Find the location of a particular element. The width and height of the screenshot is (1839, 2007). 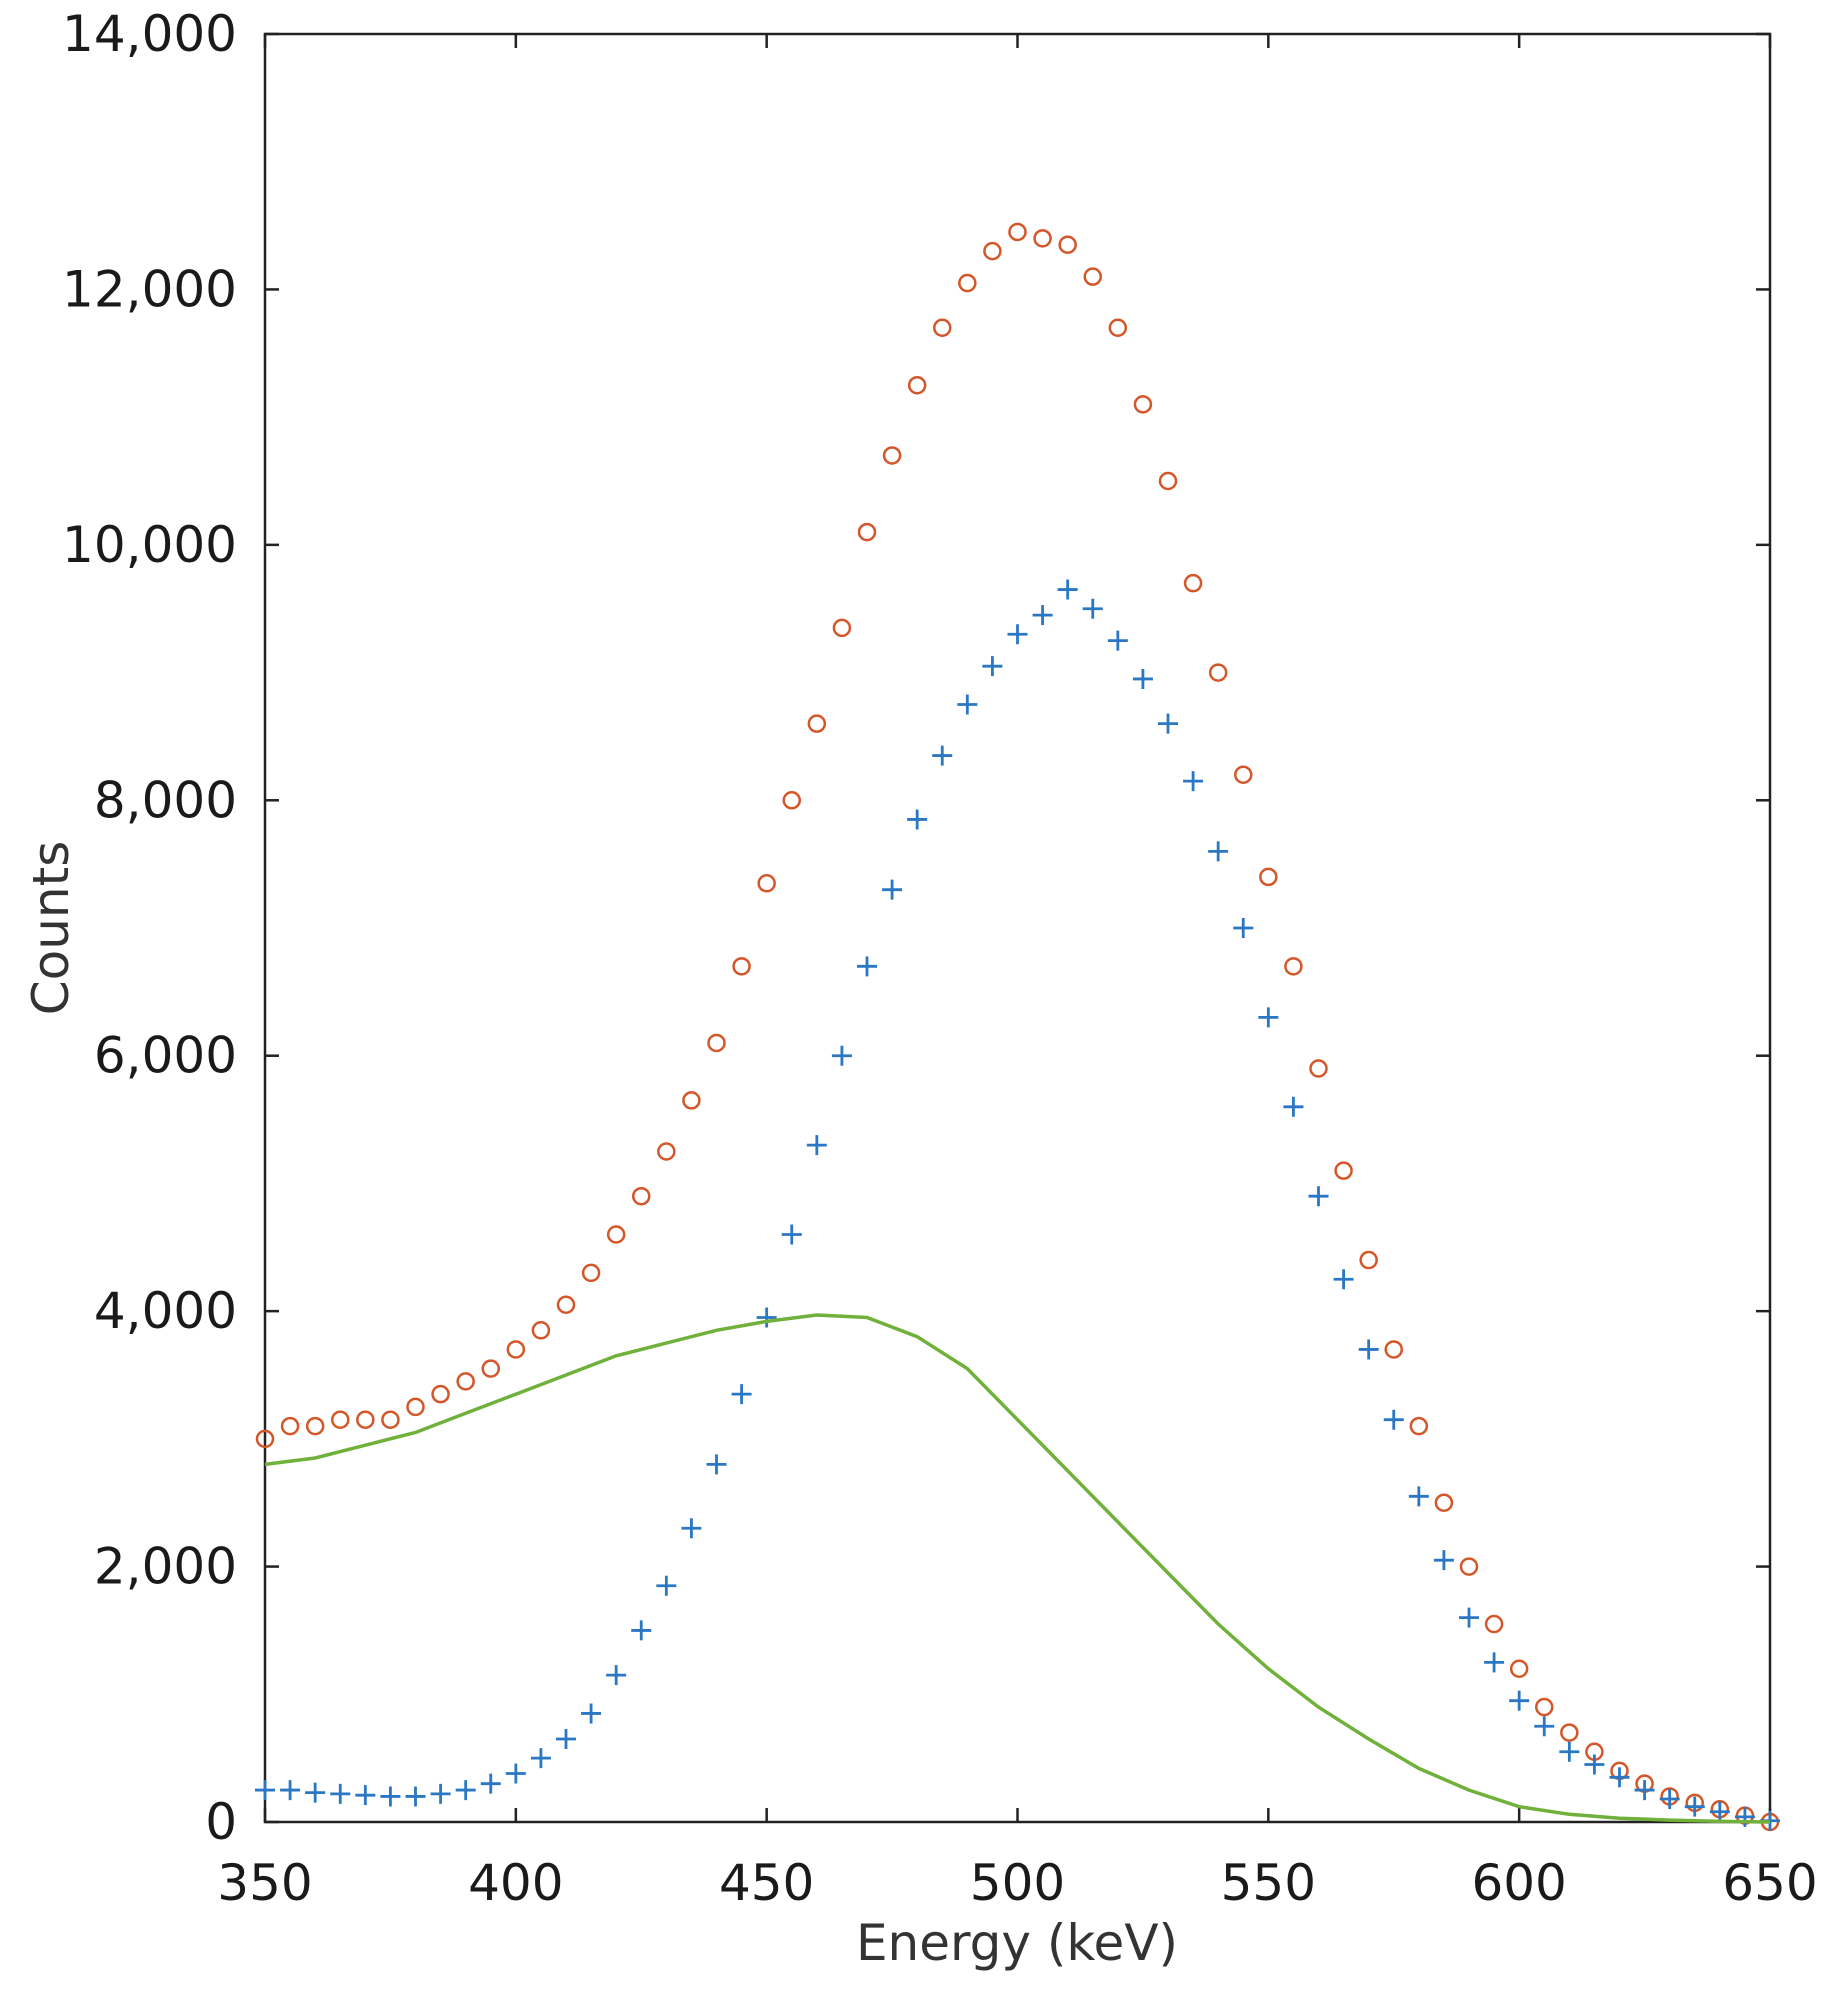

y-axis-title: Counts is located at coordinates (51, 928).